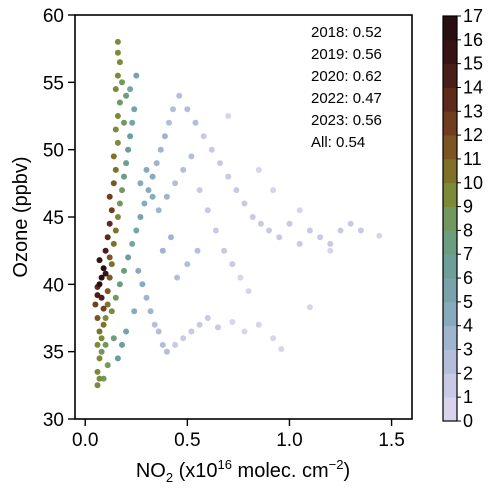  What do you see at coordinates (346, 54) in the screenshot?
I see `annotation-2019: 2019: 0.56` at bounding box center [346, 54].